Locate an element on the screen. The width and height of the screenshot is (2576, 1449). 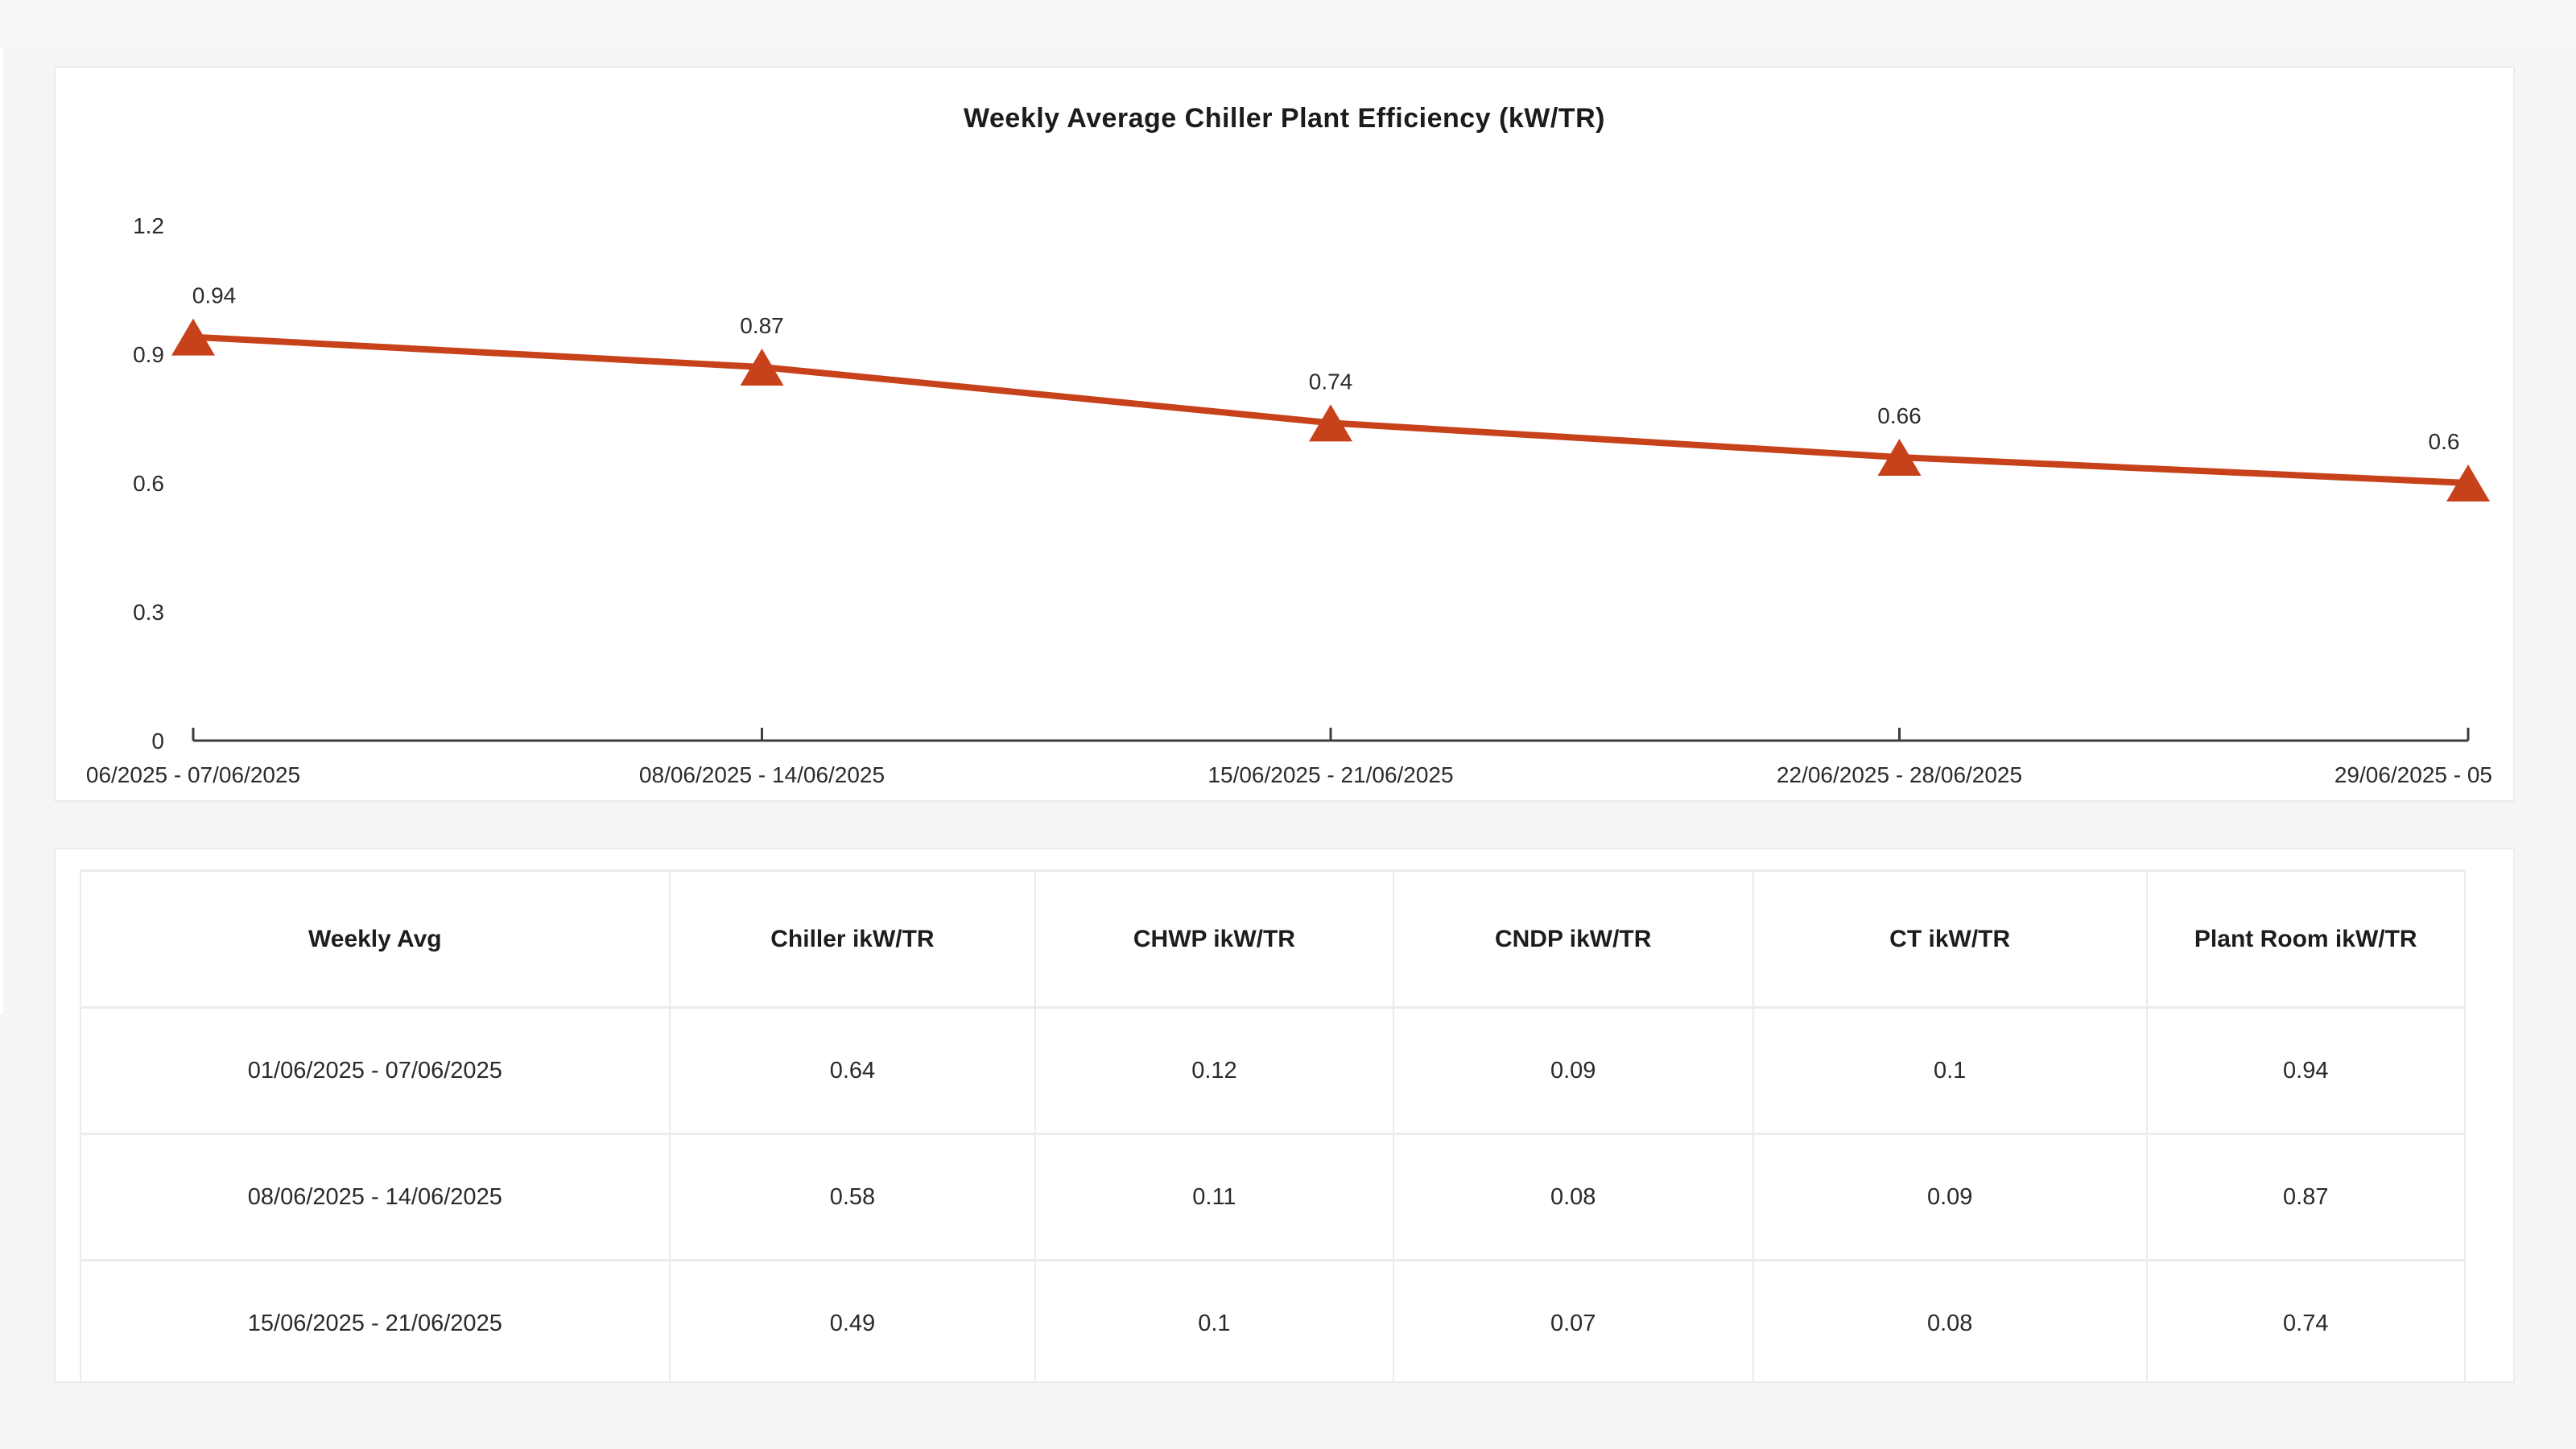
header-cell: CNDP ikW/TR is located at coordinates (1573, 939).